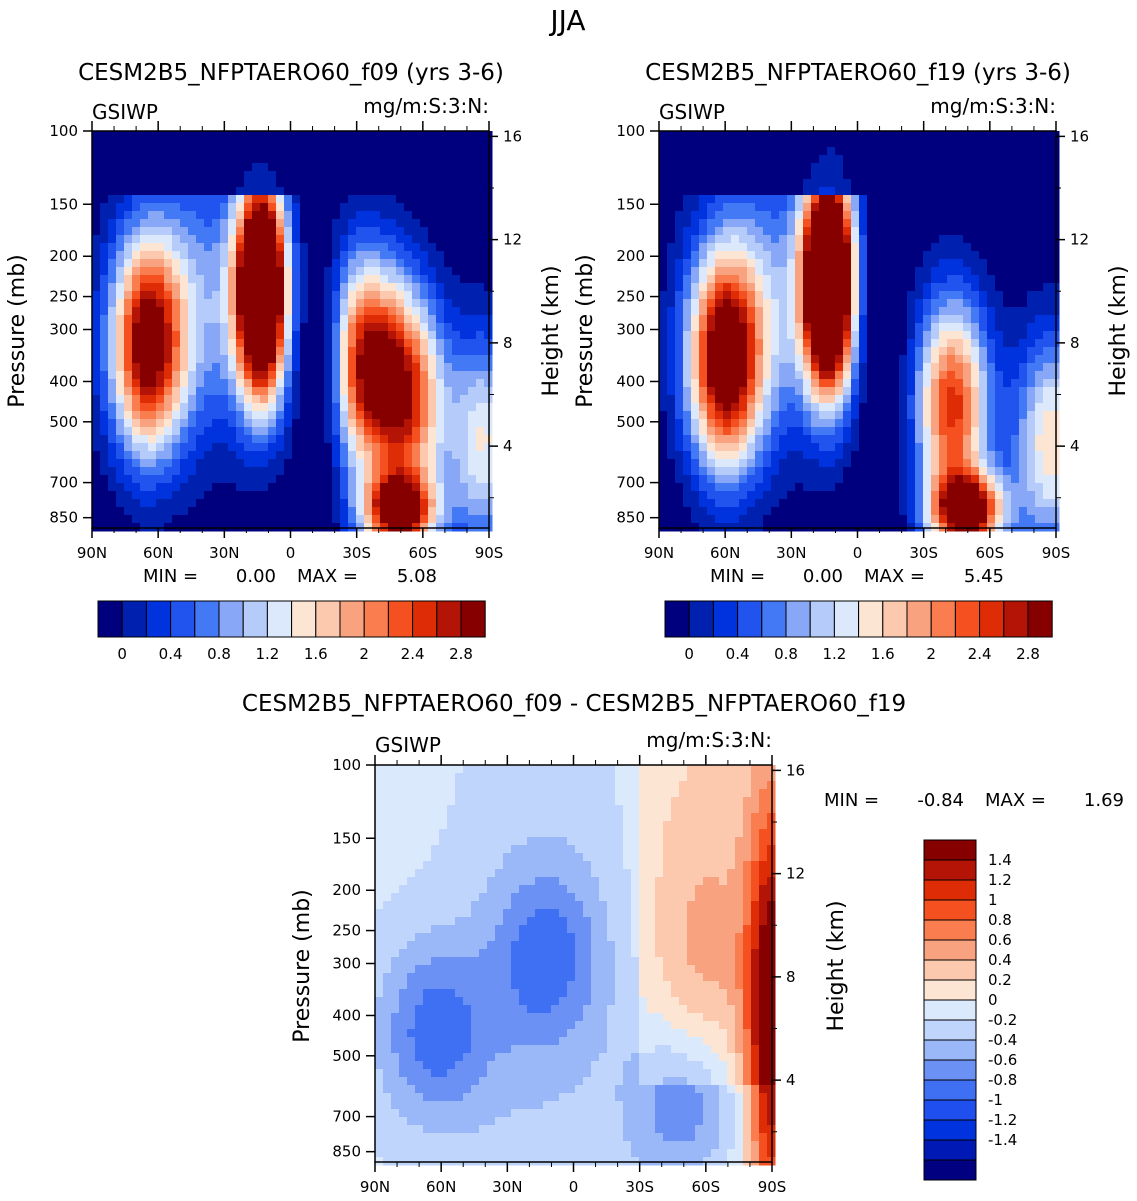  Describe the element at coordinates (858, 73) in the screenshot. I see `panel-f19-title: CESM2B5_NFPTAERO60_f19 (yrs 3-6)` at that location.